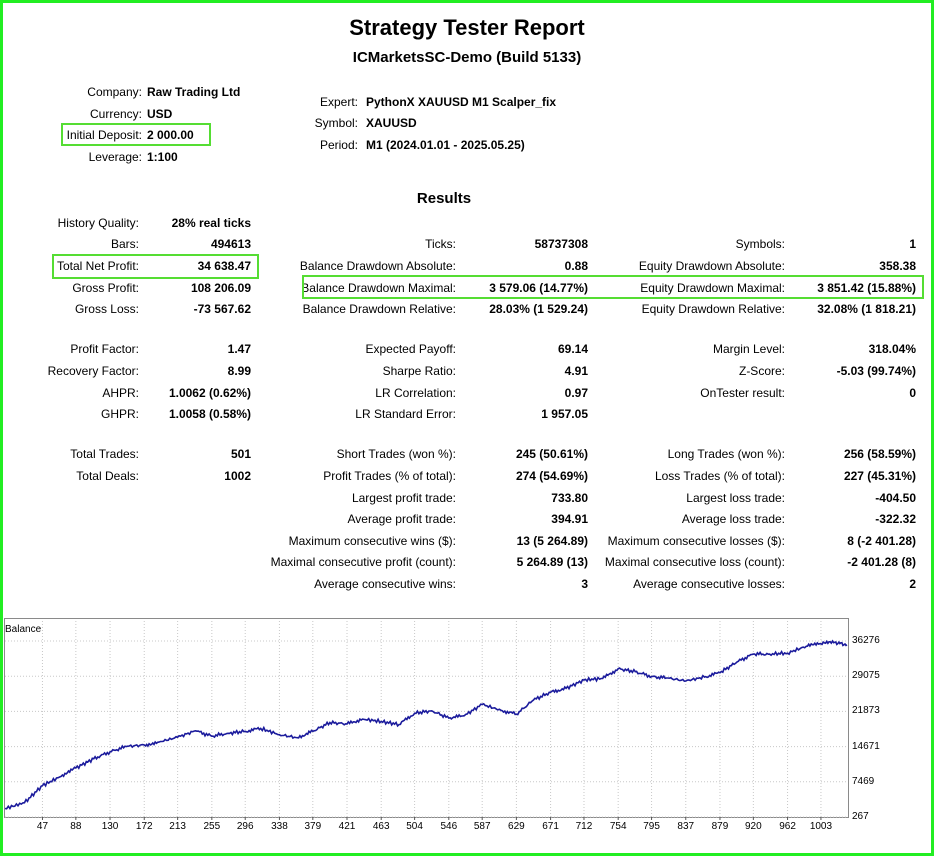 The image size is (934, 856). What do you see at coordinates (735, 498) in the screenshot?
I see `largest-loss-trade-label: Largest loss trade:` at bounding box center [735, 498].